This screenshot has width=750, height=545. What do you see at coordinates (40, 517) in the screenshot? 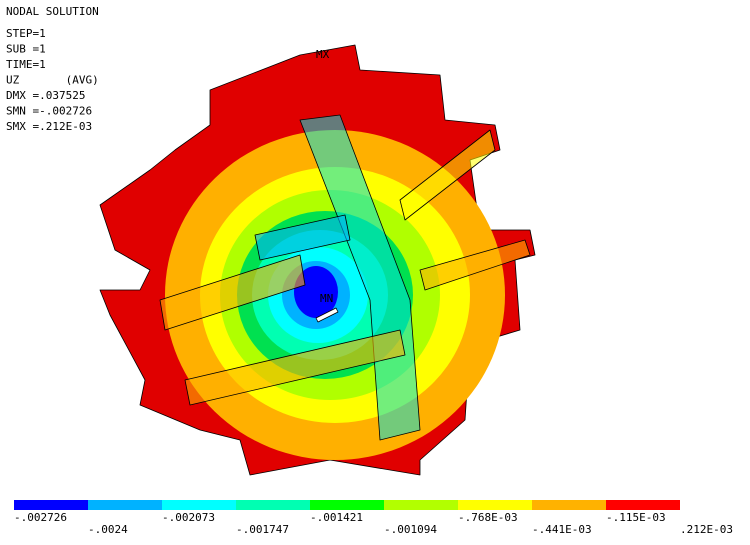
I see `legend-label: -.002726` at bounding box center [40, 517].